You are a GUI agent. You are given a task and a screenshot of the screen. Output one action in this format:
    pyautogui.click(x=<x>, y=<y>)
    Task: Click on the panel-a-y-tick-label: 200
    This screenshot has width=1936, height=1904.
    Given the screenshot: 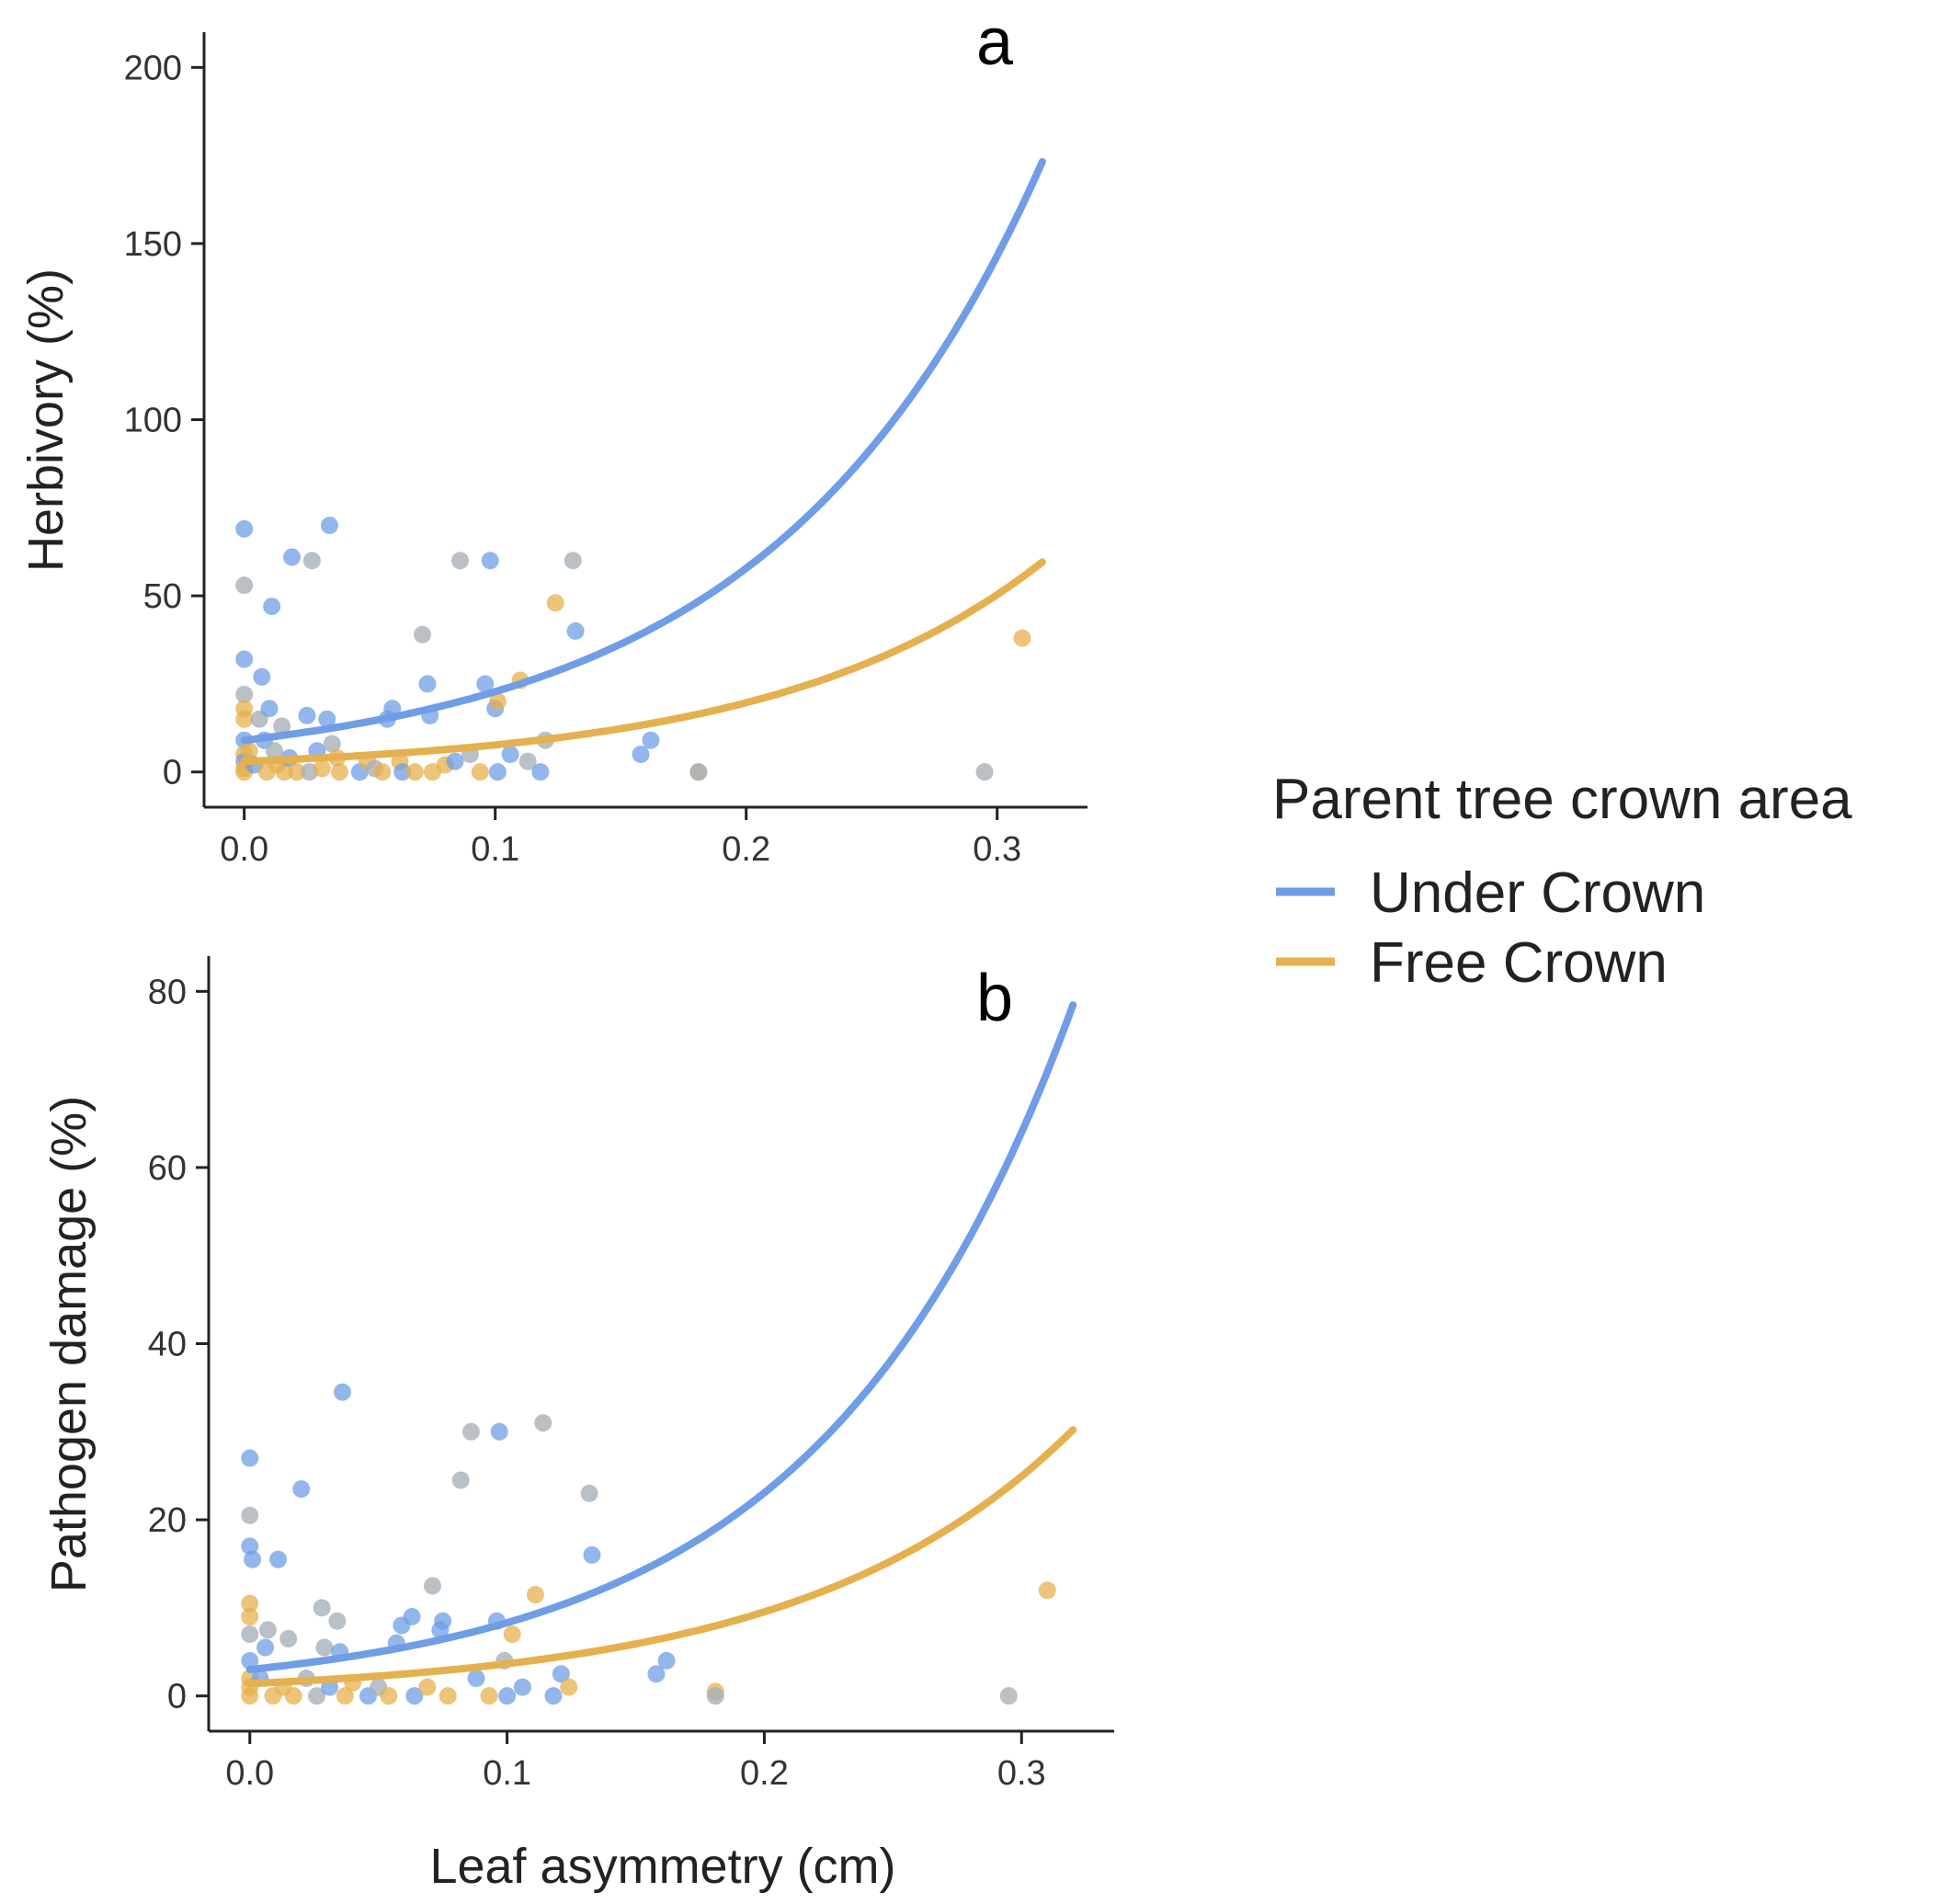 What is the action you would take?
    pyautogui.click(x=153, y=68)
    